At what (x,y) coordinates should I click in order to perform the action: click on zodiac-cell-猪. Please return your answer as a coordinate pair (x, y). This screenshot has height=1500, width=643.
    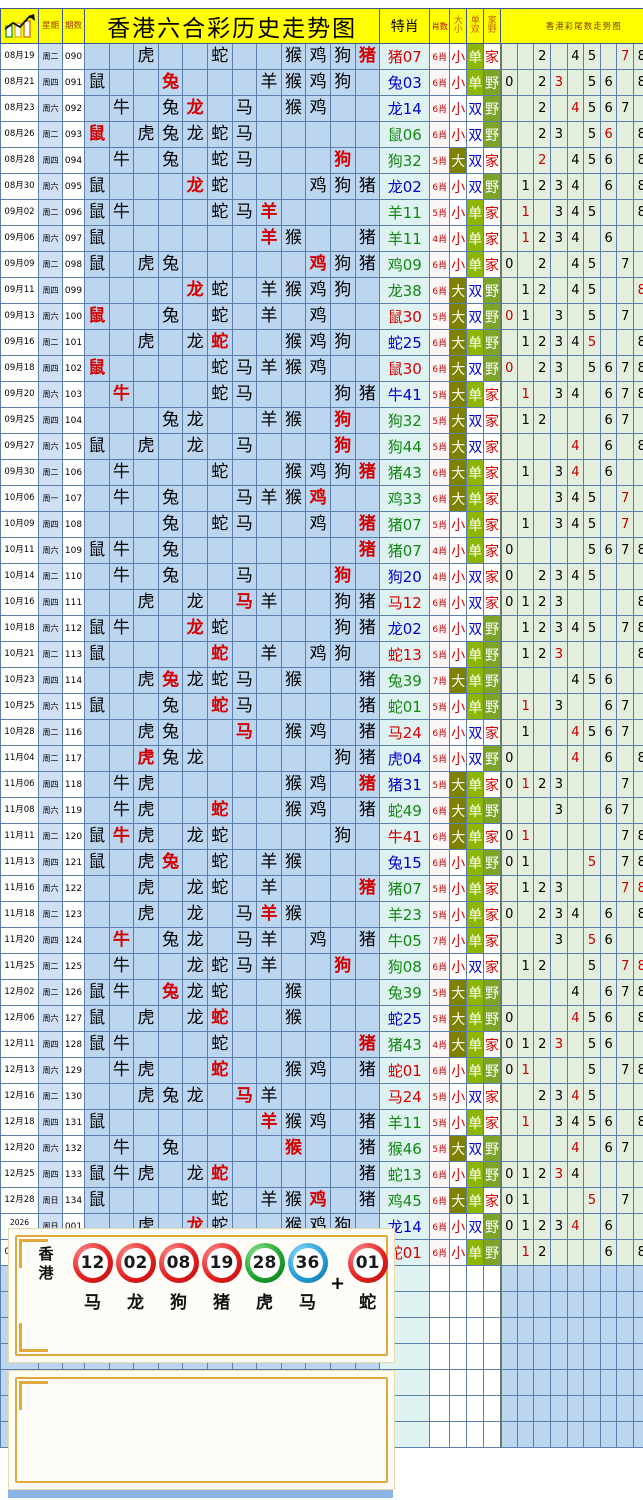
    Looking at the image, I should click on (367, 498).